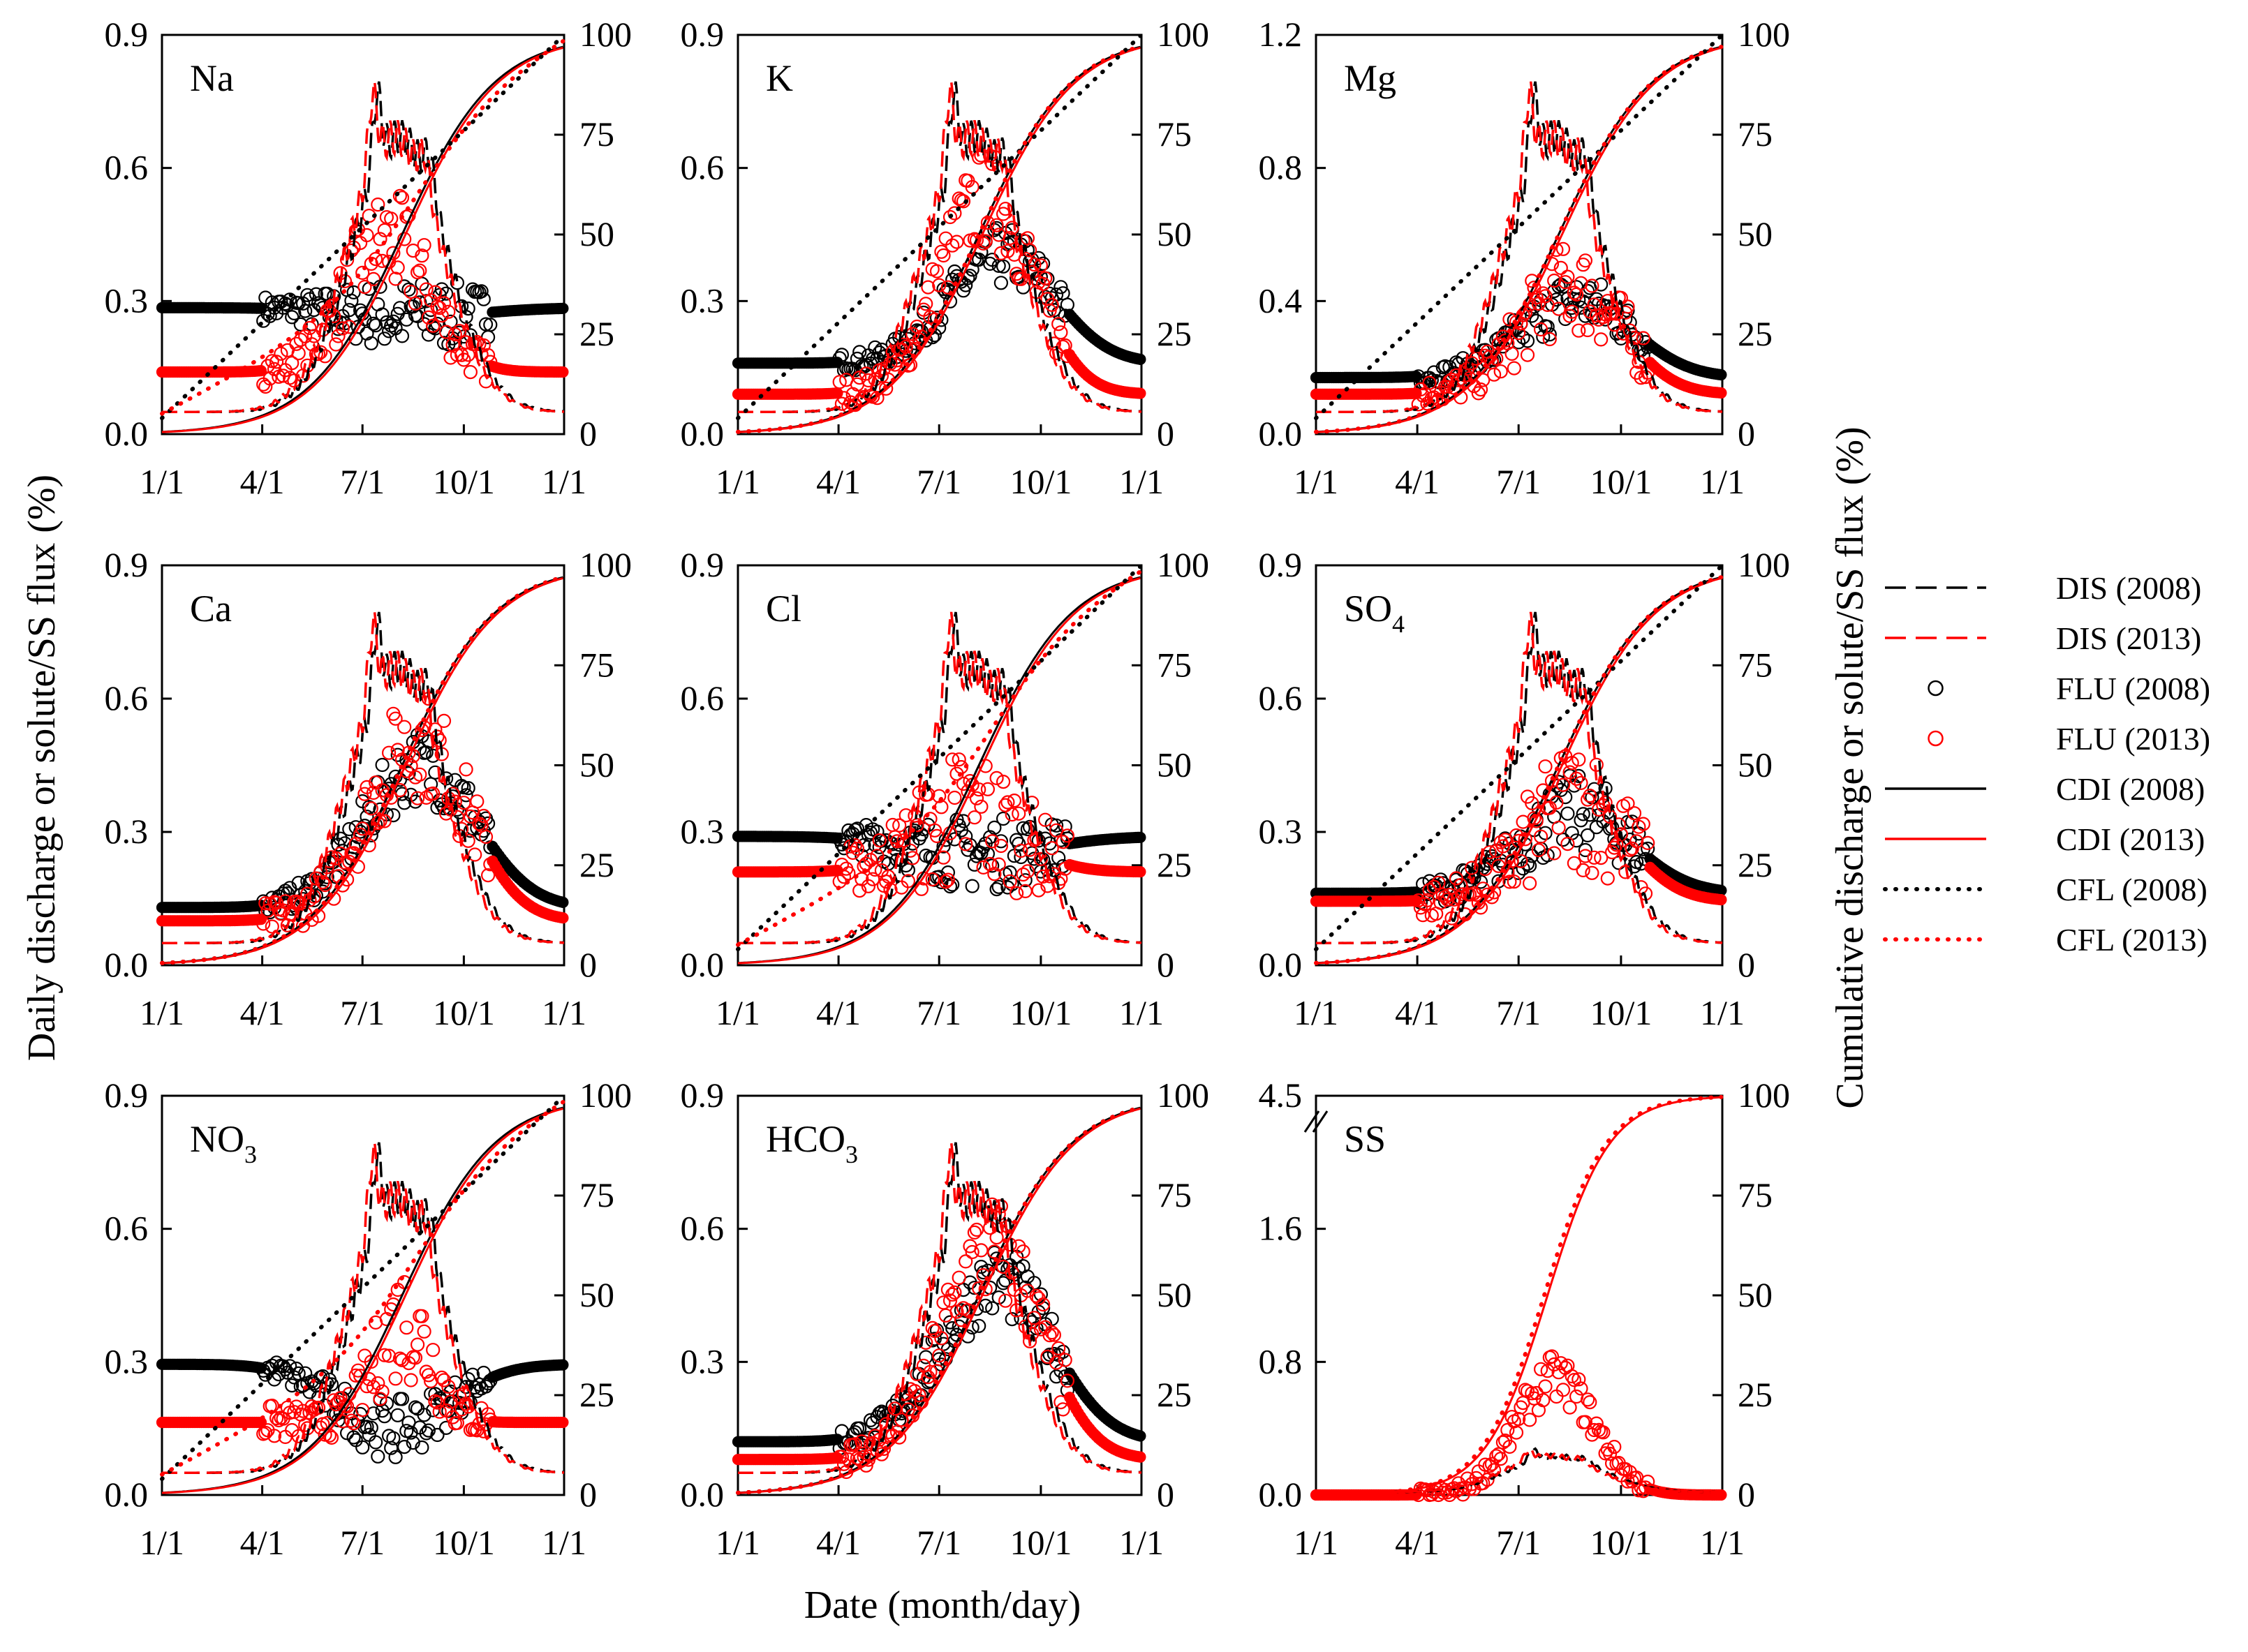  I want to click on y2-tick-label: 75, so click(597, 1194).